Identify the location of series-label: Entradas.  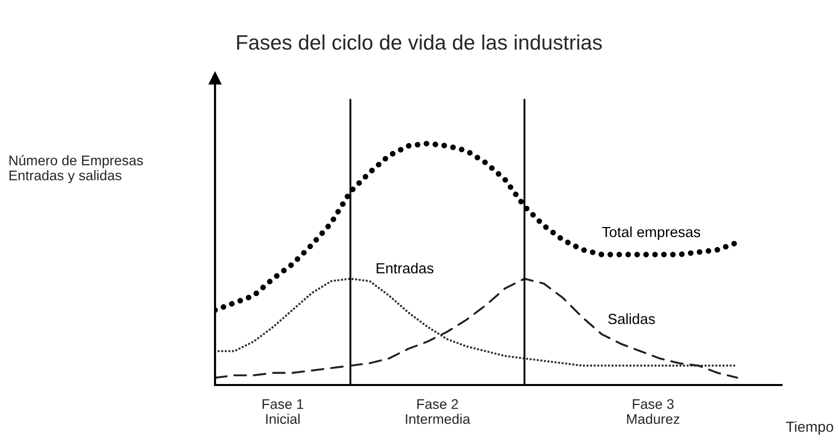
(405, 268).